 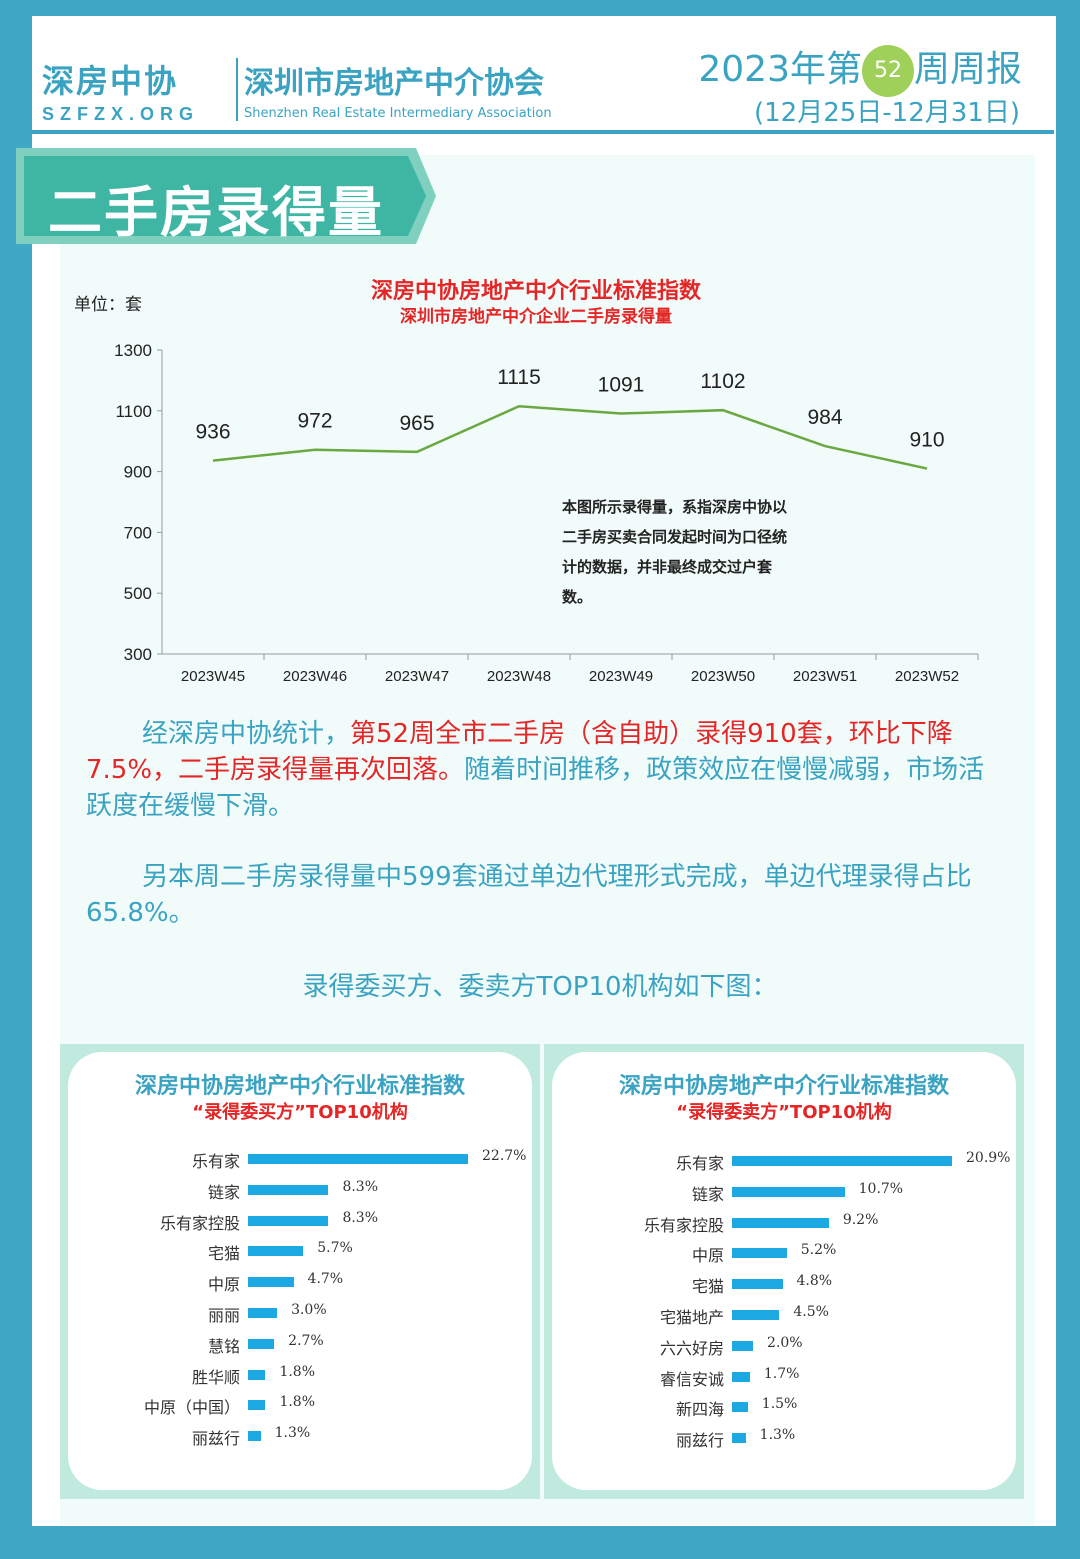 I want to click on bar-value: 3.0%, so click(x=309, y=1310).